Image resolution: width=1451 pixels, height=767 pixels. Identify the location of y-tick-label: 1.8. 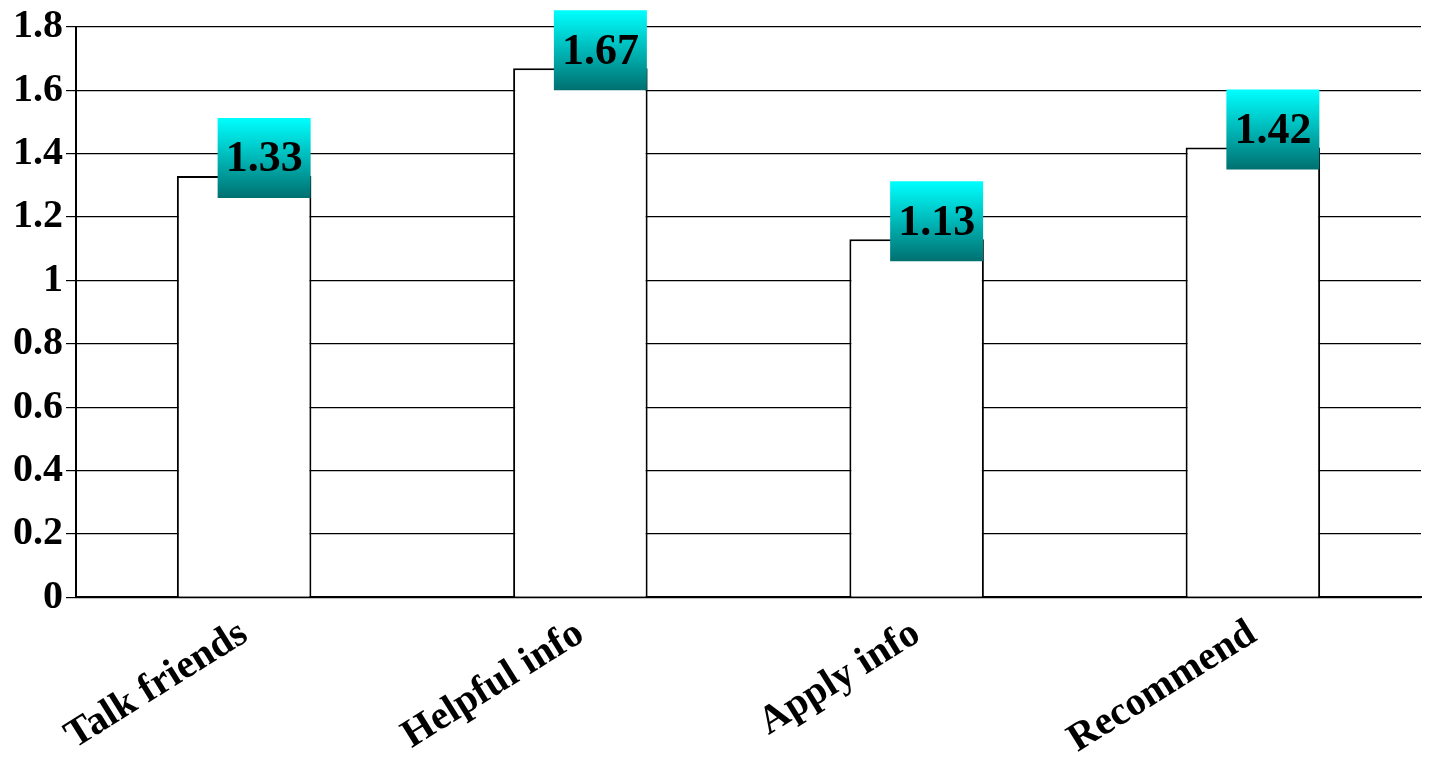
(38, 24).